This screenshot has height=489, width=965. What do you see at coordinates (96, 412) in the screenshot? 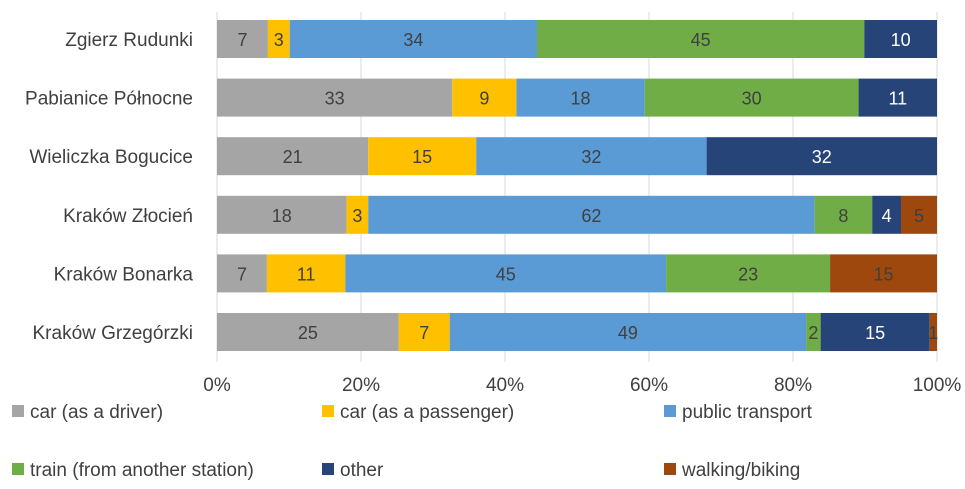
I see `legend-label: car (as a driver)` at bounding box center [96, 412].